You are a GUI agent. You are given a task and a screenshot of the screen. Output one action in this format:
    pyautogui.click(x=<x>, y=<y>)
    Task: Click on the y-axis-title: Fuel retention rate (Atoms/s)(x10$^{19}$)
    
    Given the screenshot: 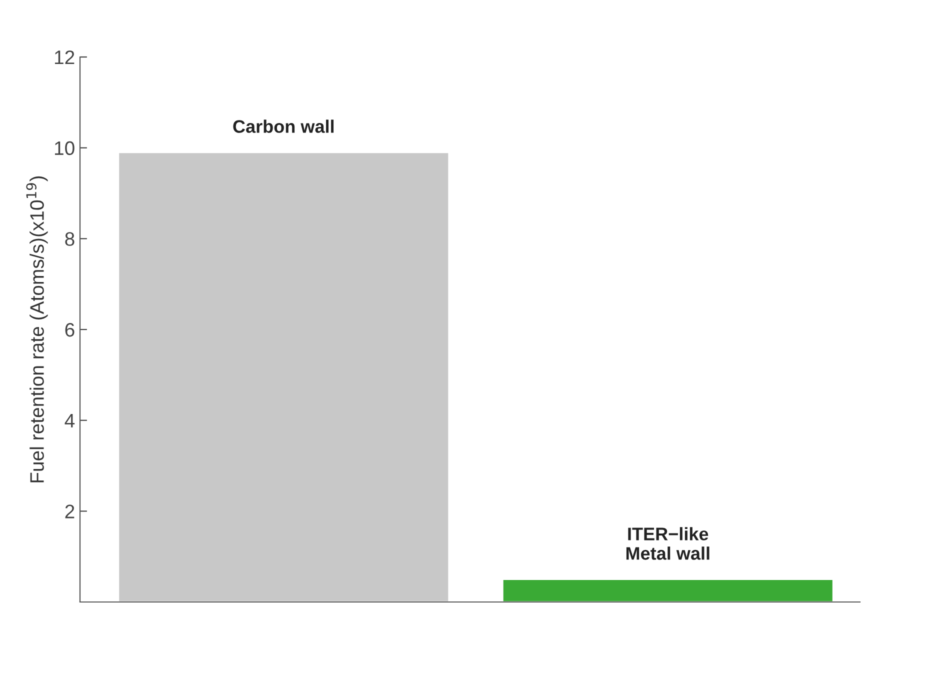 What is the action you would take?
    pyautogui.click(x=37, y=329)
    